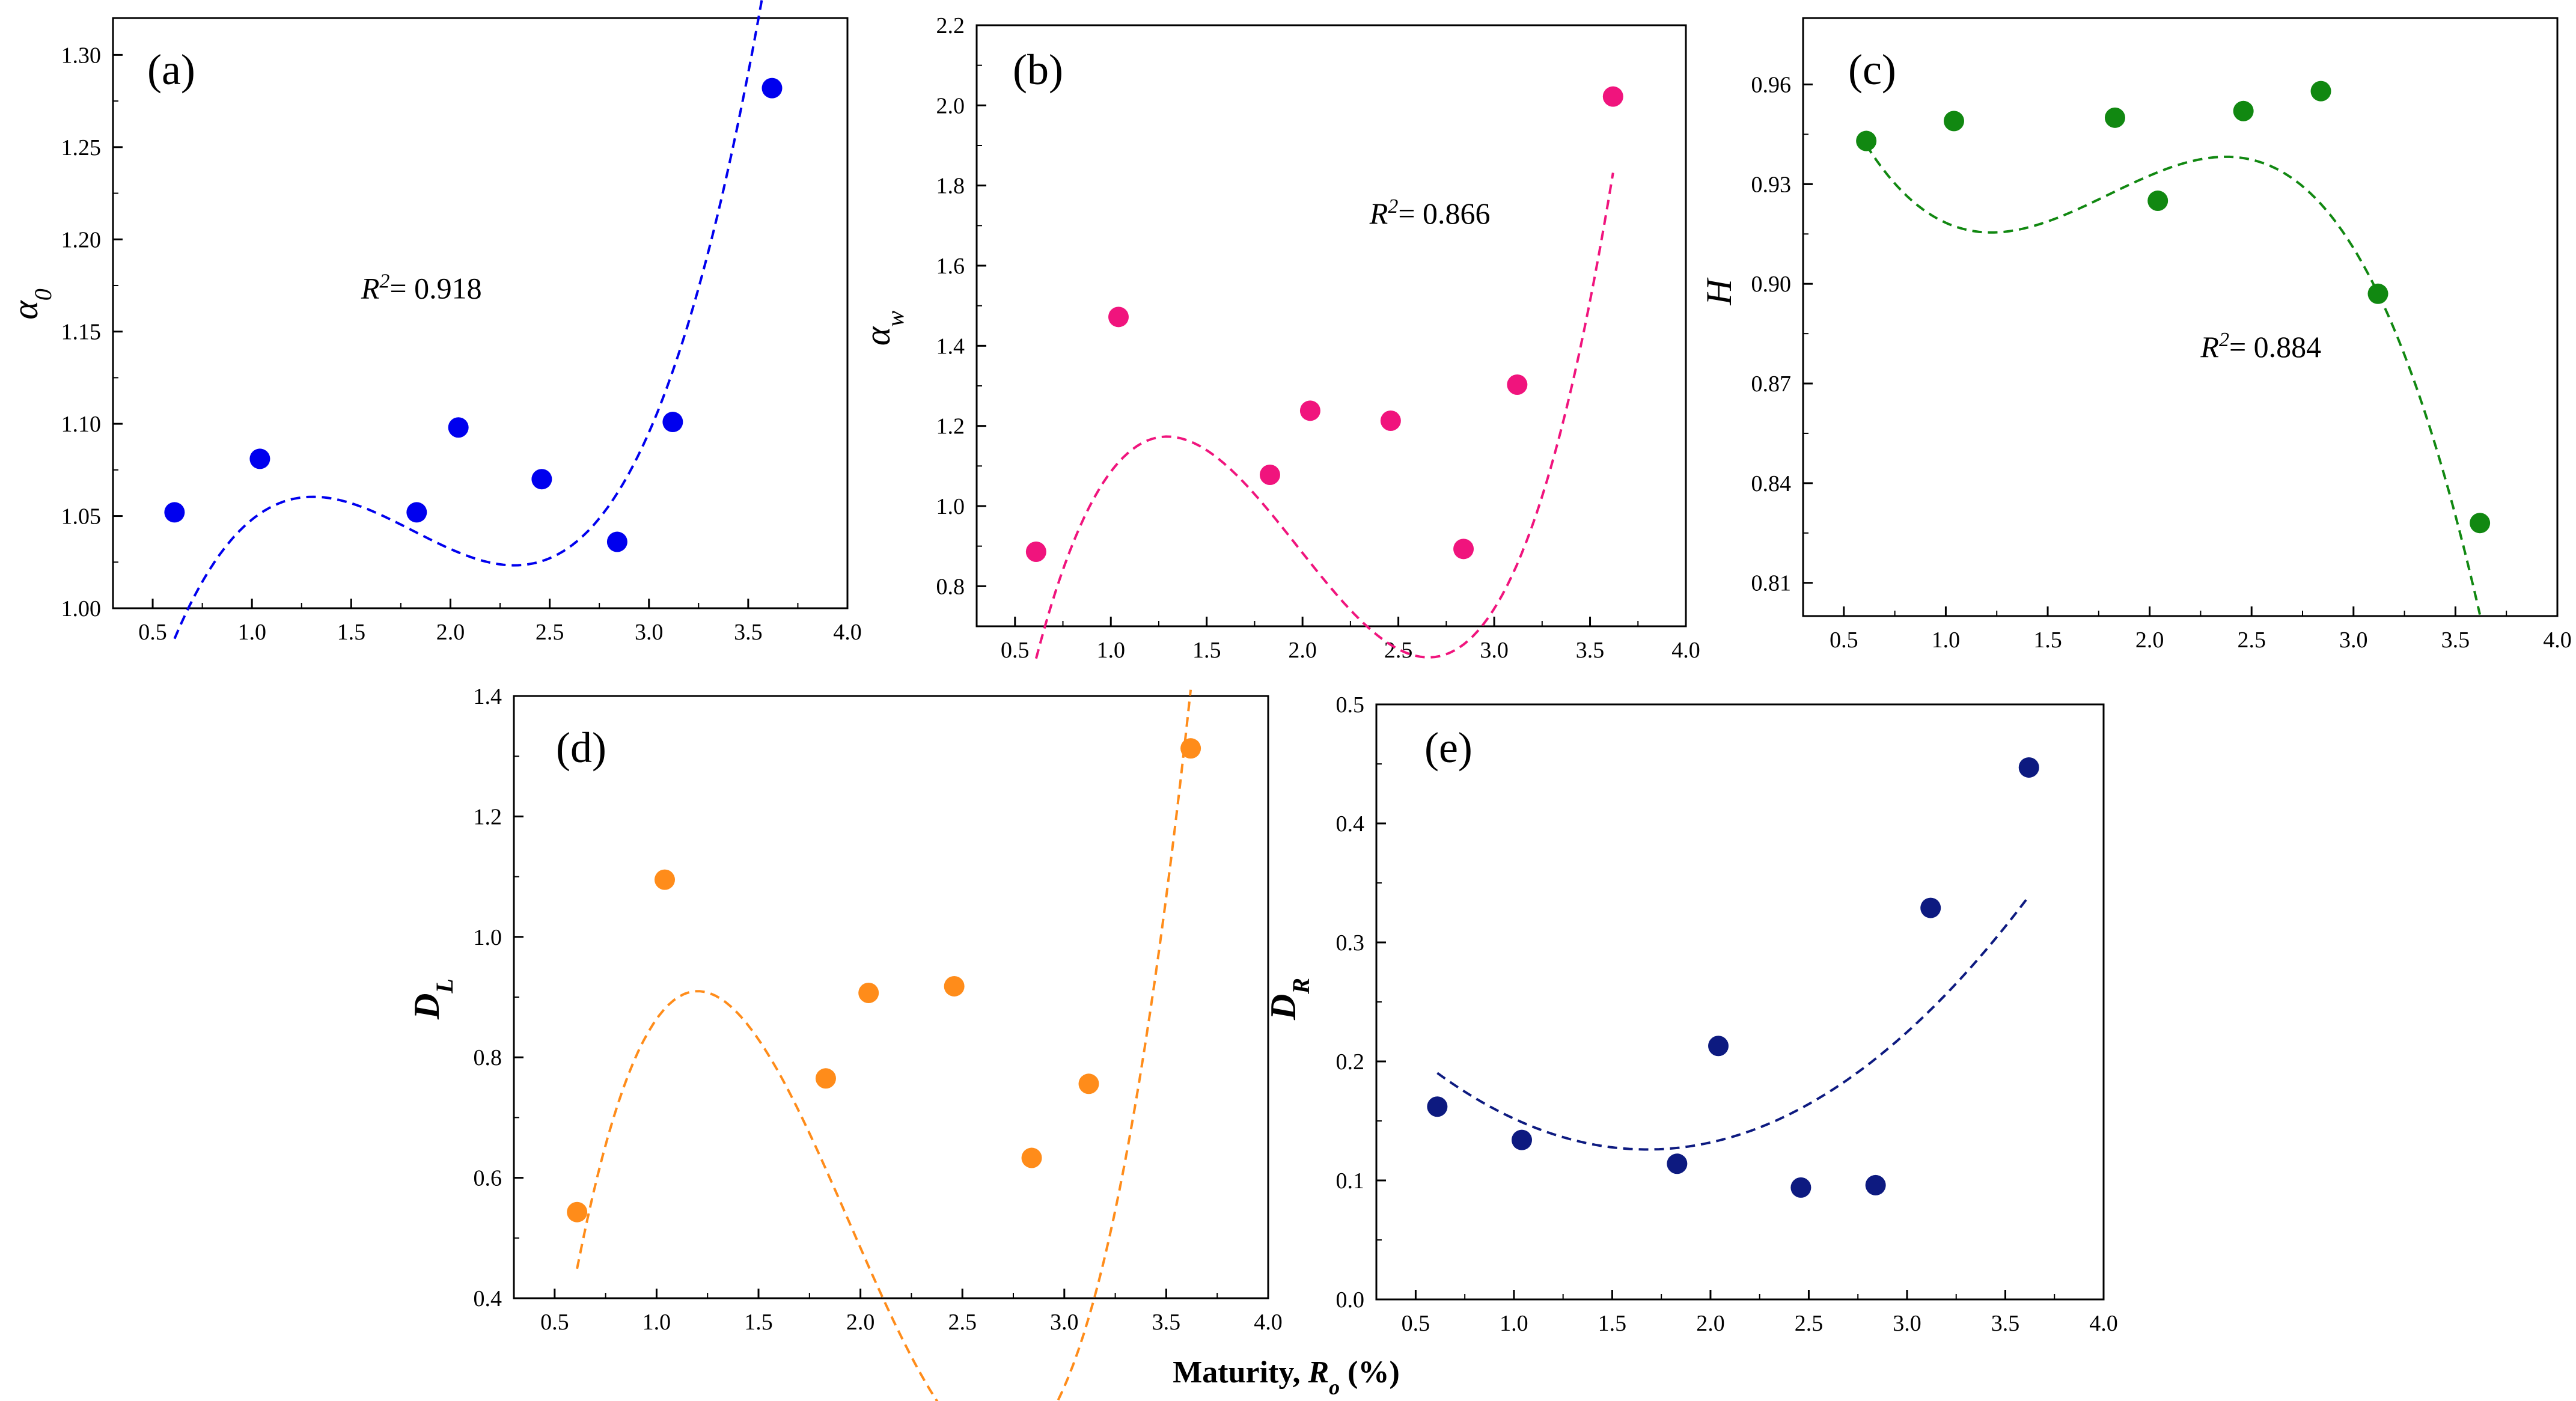  I want to click on panel-a-r2-annotation: R2= 0.918, so click(421, 287).